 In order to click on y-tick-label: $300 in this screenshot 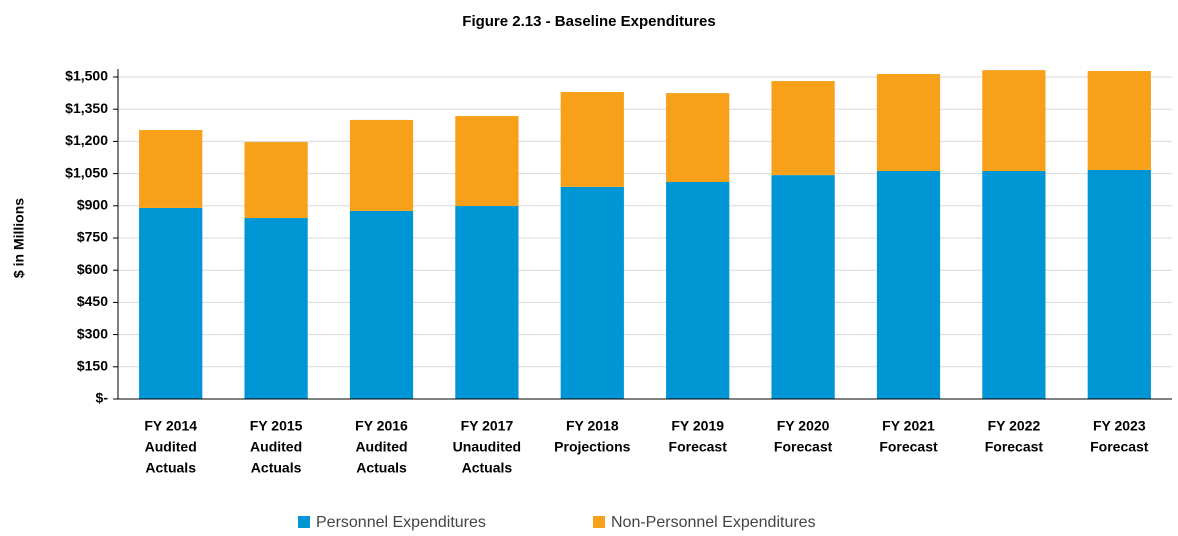, I will do `click(92, 333)`.